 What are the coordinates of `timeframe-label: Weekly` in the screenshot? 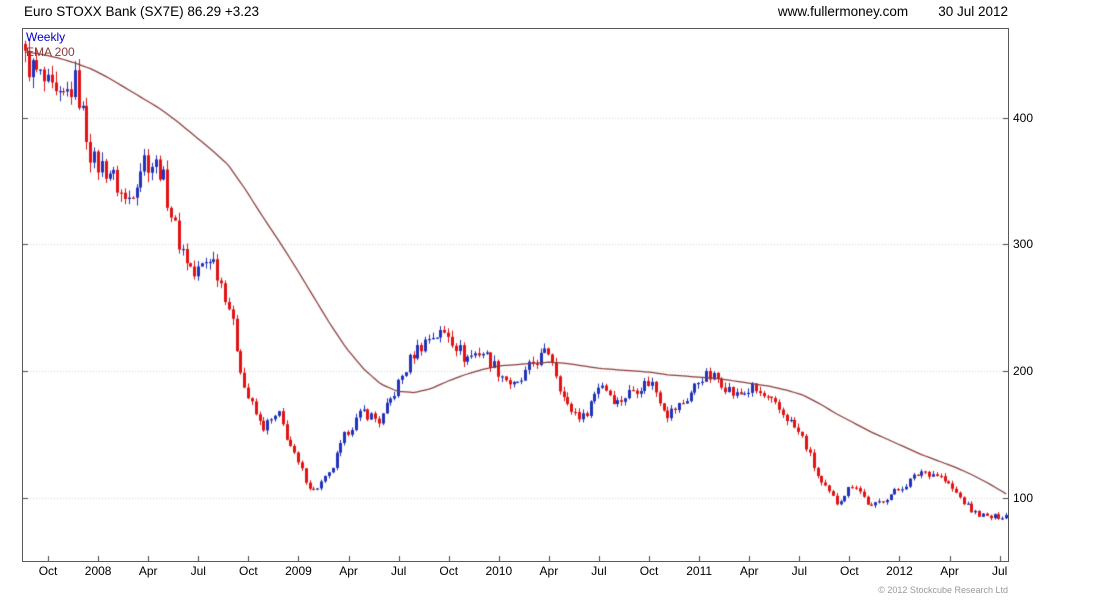 It's located at (46, 37).